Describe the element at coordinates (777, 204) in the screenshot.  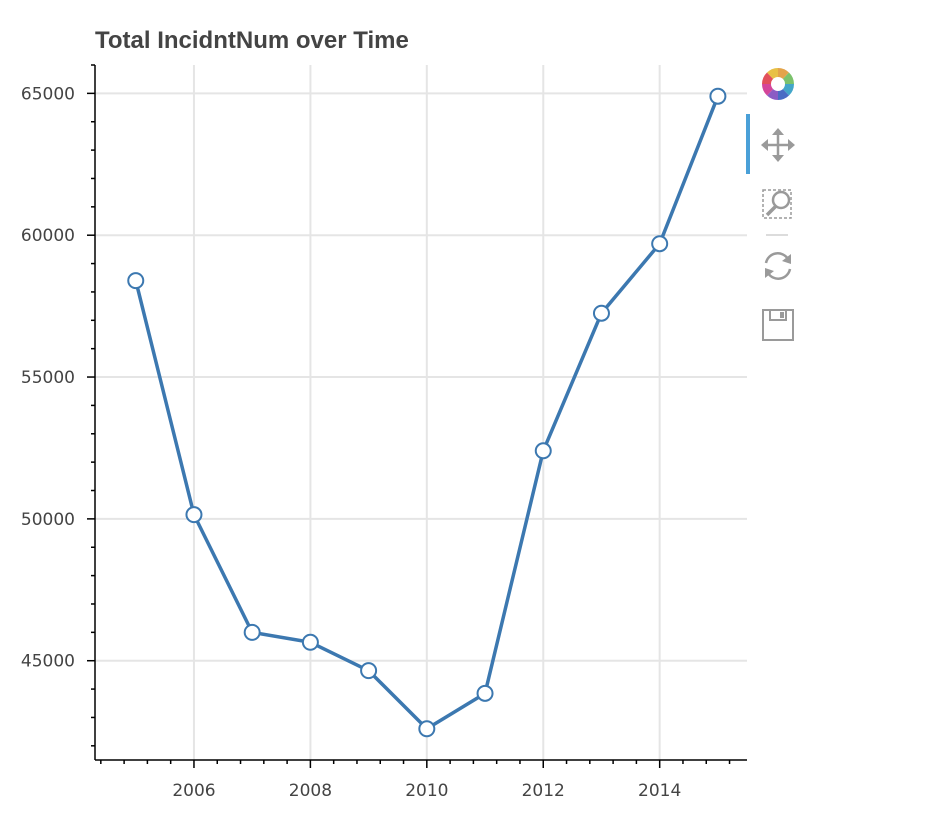
I see `box-zoom-icon` at that location.